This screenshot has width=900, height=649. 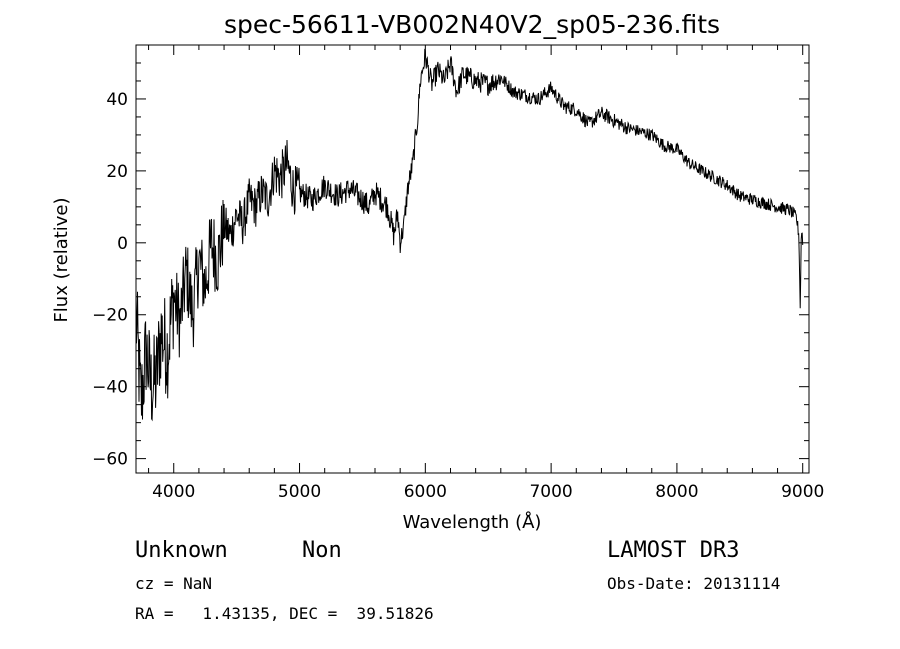 I want to click on y-tick-label: −20, so click(x=110, y=316).